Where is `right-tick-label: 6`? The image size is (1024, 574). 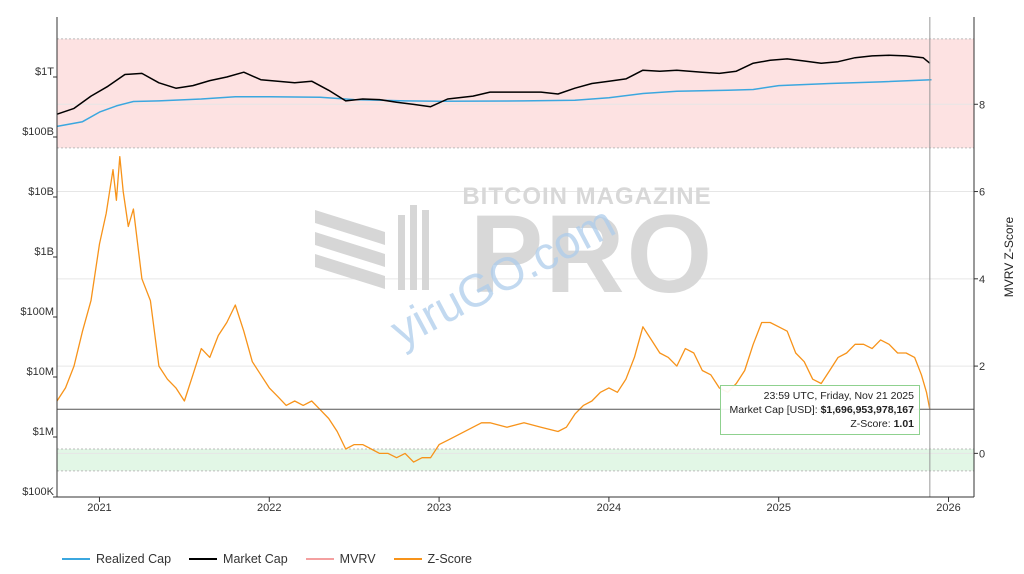 right-tick-label: 6 is located at coordinates (982, 193).